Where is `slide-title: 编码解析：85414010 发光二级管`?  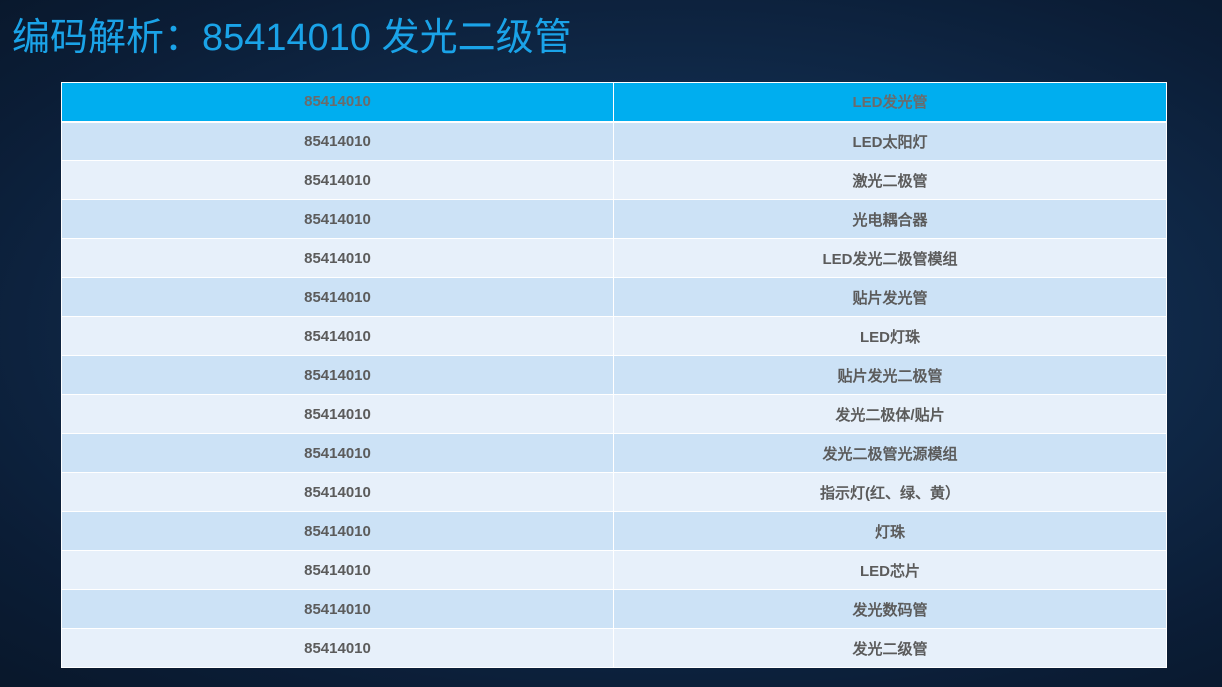 slide-title: 编码解析：85414010 发光二级管 is located at coordinates (292, 38).